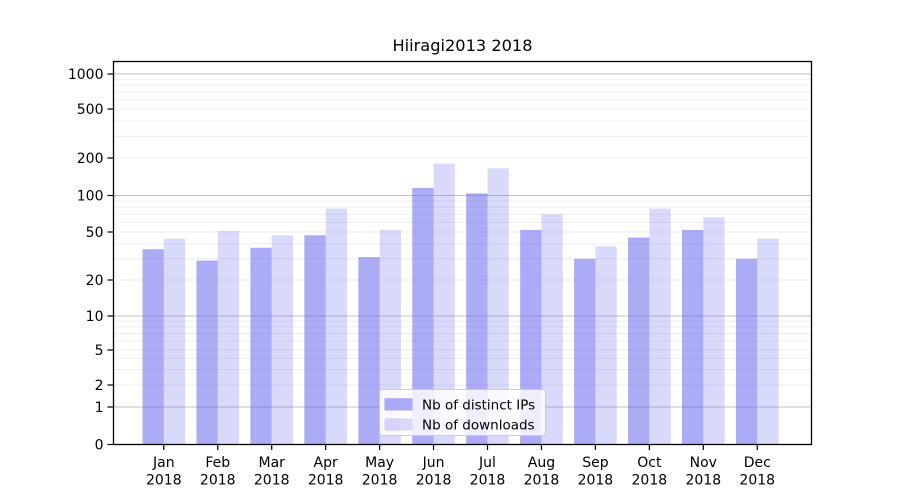  I want to click on y-tick-label: 5, so click(99, 351).